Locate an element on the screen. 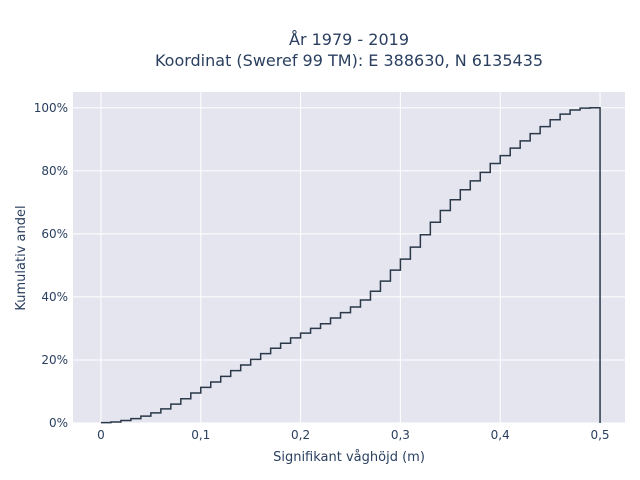 The width and height of the screenshot is (640, 480). y-tick-label: 80% is located at coordinates (54, 171).